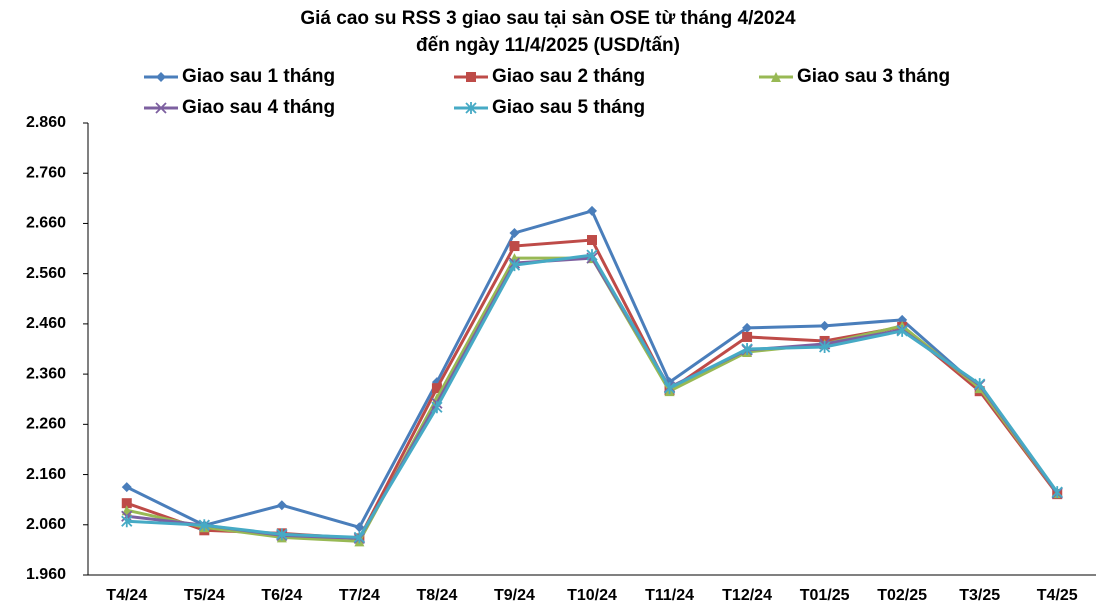 The image size is (1096, 607). What do you see at coordinates (258, 76) in the screenshot?
I see `legend-label: Giao sau 1 tháng` at bounding box center [258, 76].